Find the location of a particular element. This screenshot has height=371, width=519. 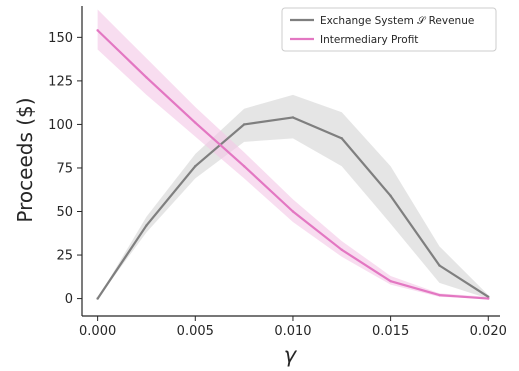

legend-box is located at coordinates (389, 29).